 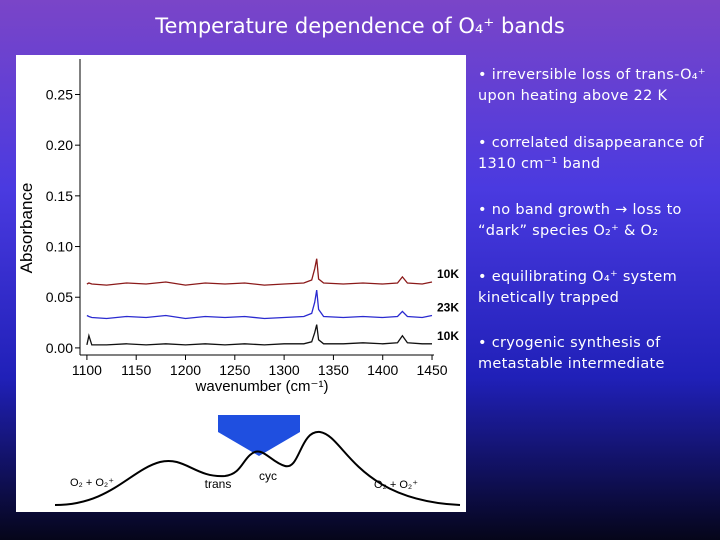 What do you see at coordinates (59, 145) in the screenshot?
I see `y-tick-label: 0.20` at bounding box center [59, 145].